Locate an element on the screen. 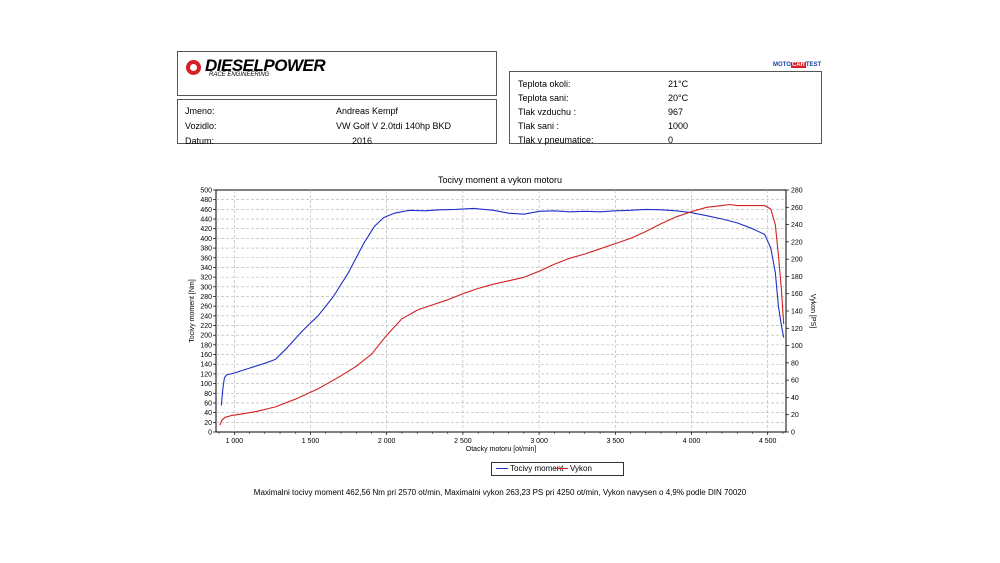 Image resolution: width=1000 pixels, height=563 pixels. condition-label-tire-pressure: Tlak v pneumatice: is located at coordinates (556, 140).